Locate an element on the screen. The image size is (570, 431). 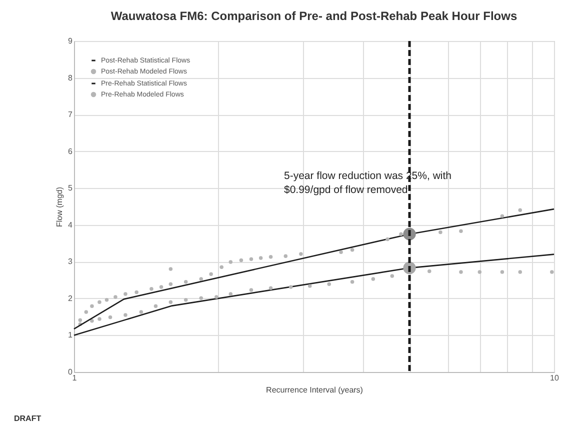
x-axis-title: Recurrence Interval (years) is located at coordinates (315, 390).